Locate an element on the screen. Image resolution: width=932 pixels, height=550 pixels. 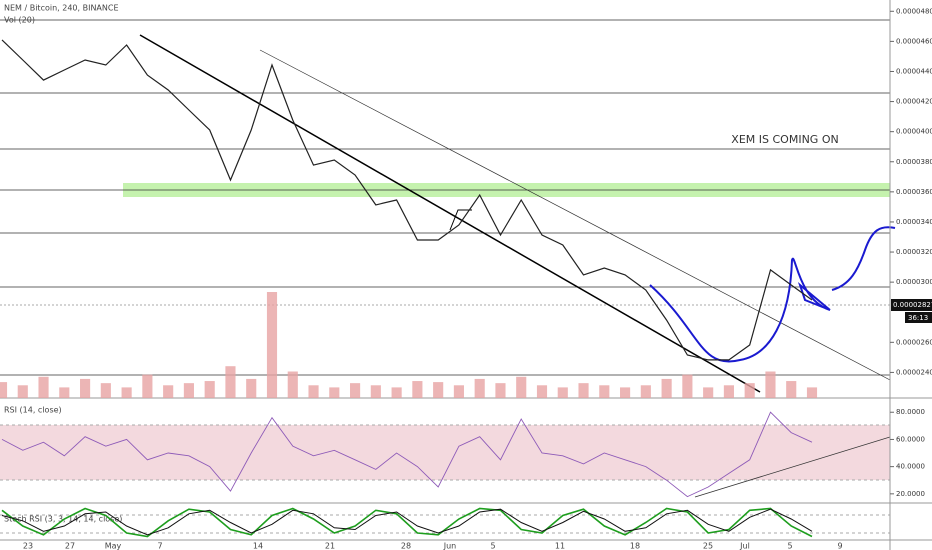
x-tick-label: 14 is located at coordinates (258, 546).